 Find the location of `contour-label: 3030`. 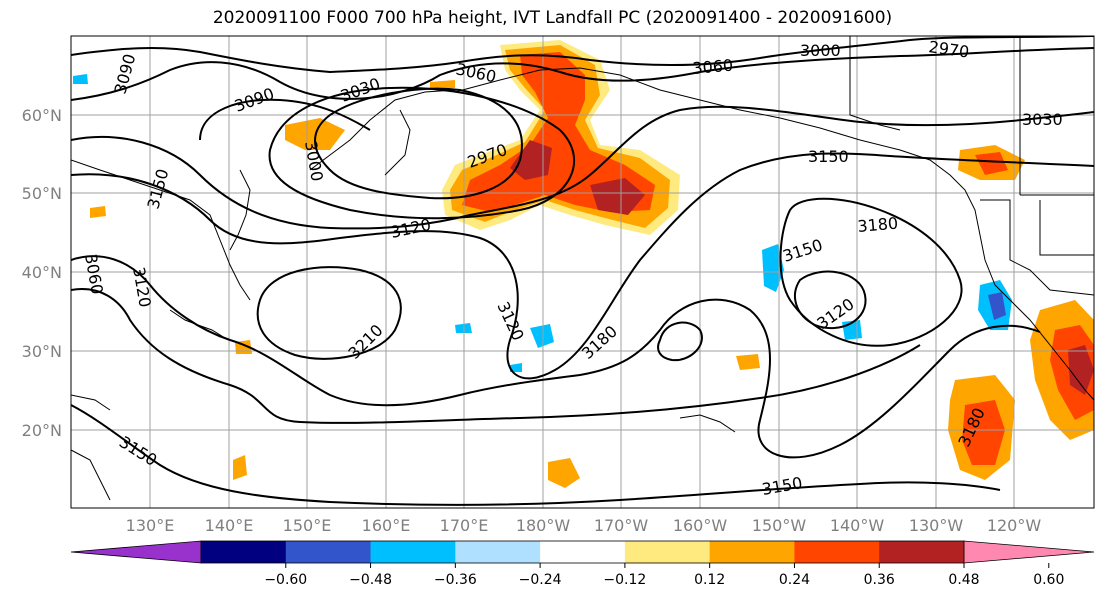

contour-label: 3030 is located at coordinates (1042, 119).